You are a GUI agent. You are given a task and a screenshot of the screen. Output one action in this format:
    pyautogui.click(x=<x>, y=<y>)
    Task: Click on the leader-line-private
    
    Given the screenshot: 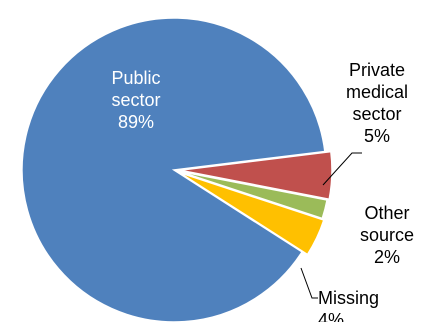 What is the action you would take?
    pyautogui.click(x=342, y=169)
    